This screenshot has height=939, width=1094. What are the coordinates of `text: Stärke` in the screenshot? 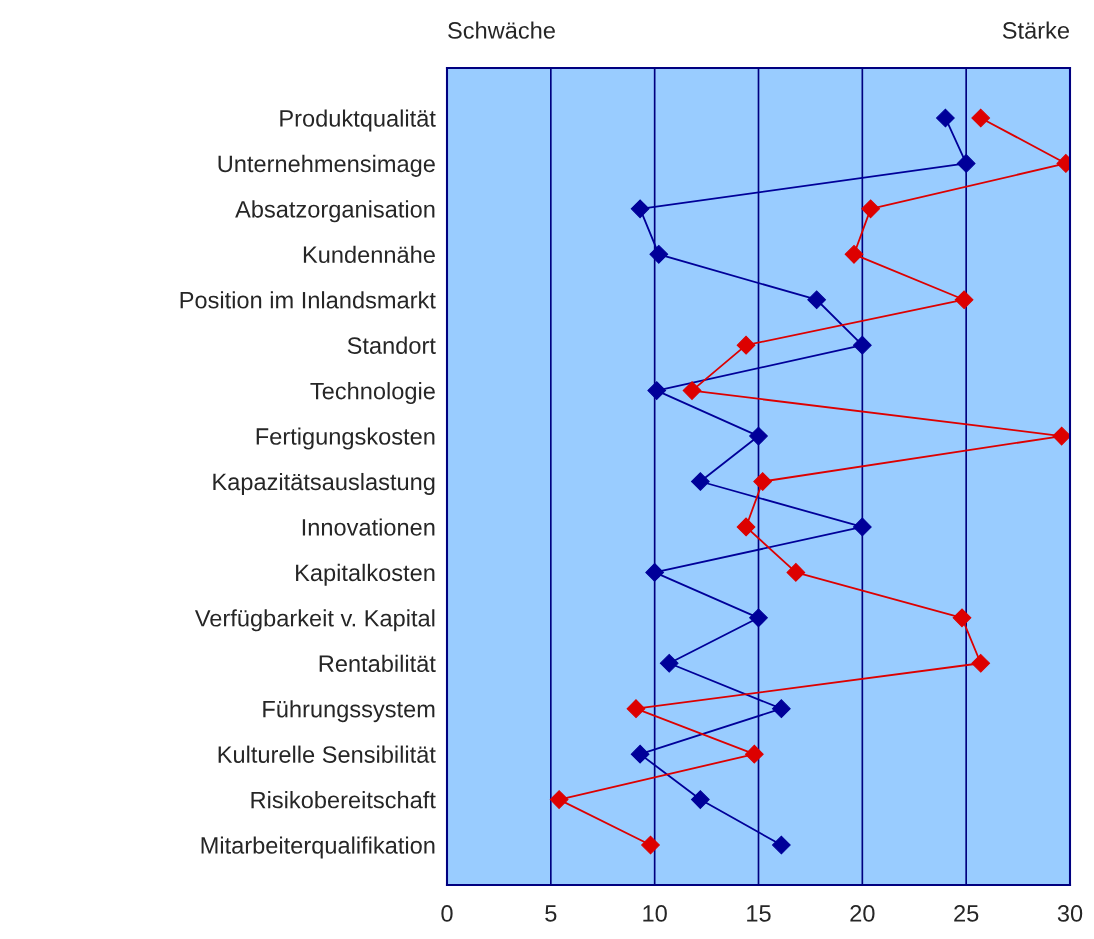 It's located at (1035, 30).